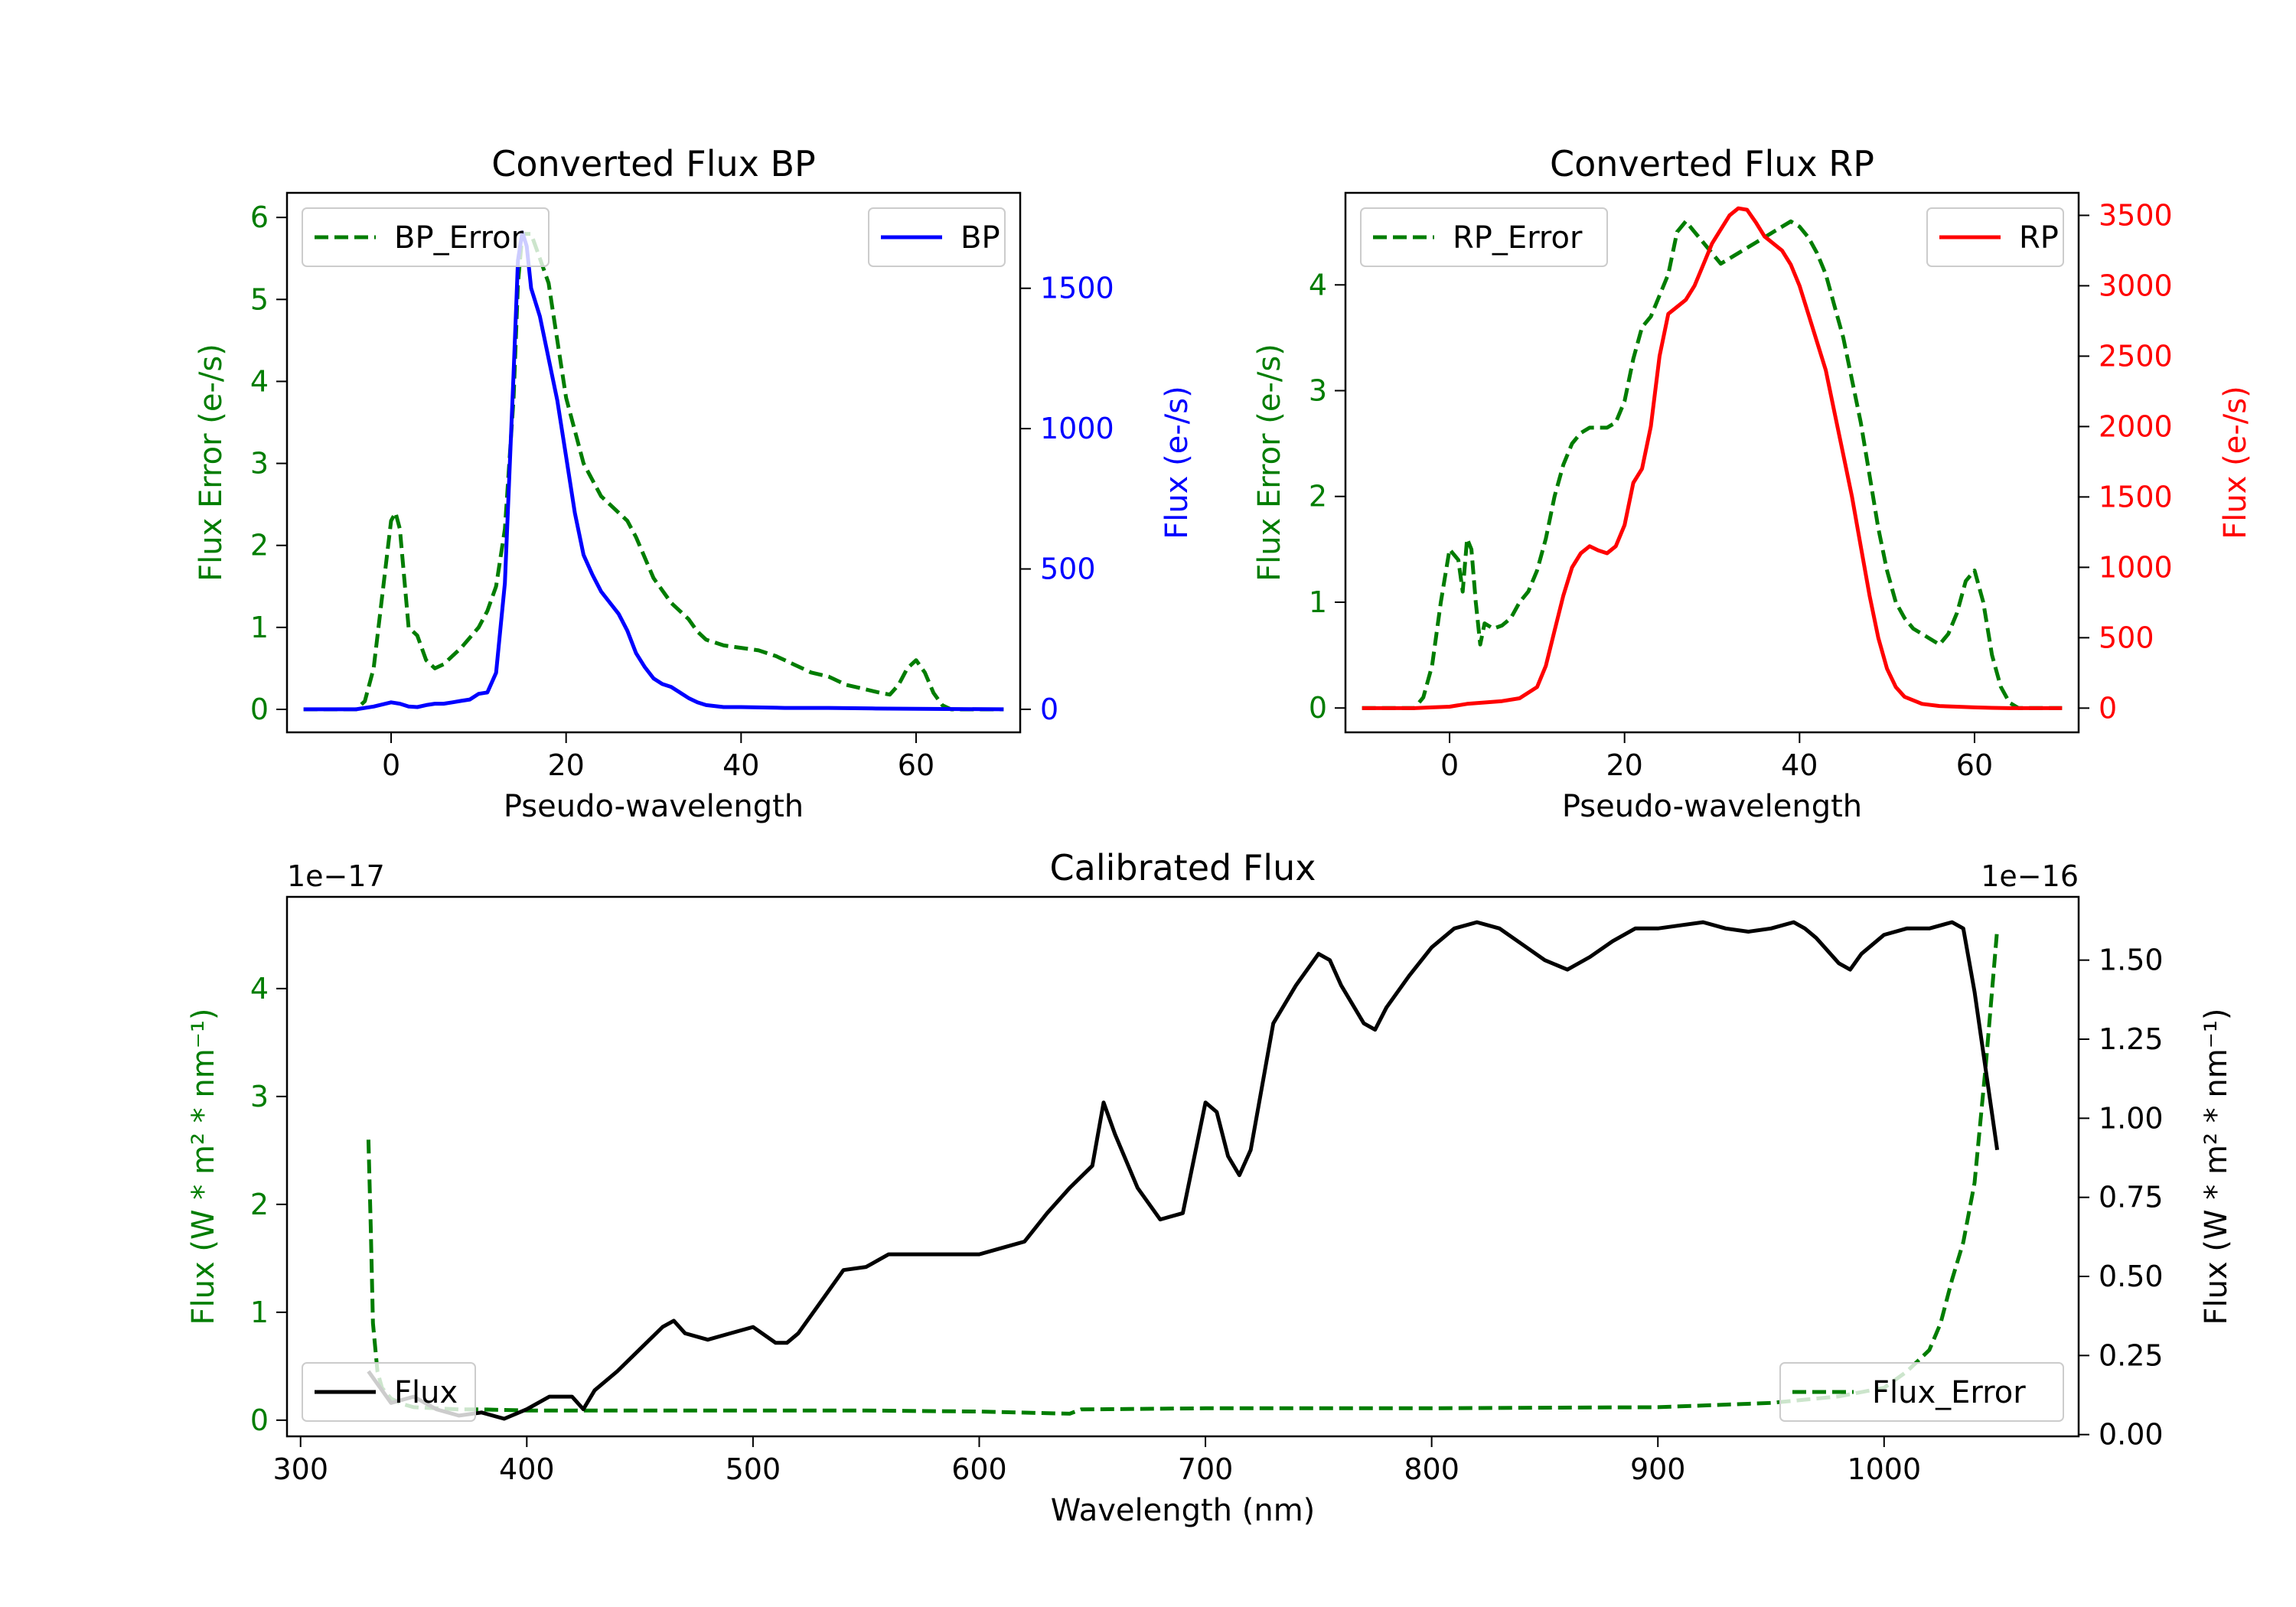 The image size is (2296, 1607). I want to click on y-right-offset-text: 1e−16, so click(2030, 876).